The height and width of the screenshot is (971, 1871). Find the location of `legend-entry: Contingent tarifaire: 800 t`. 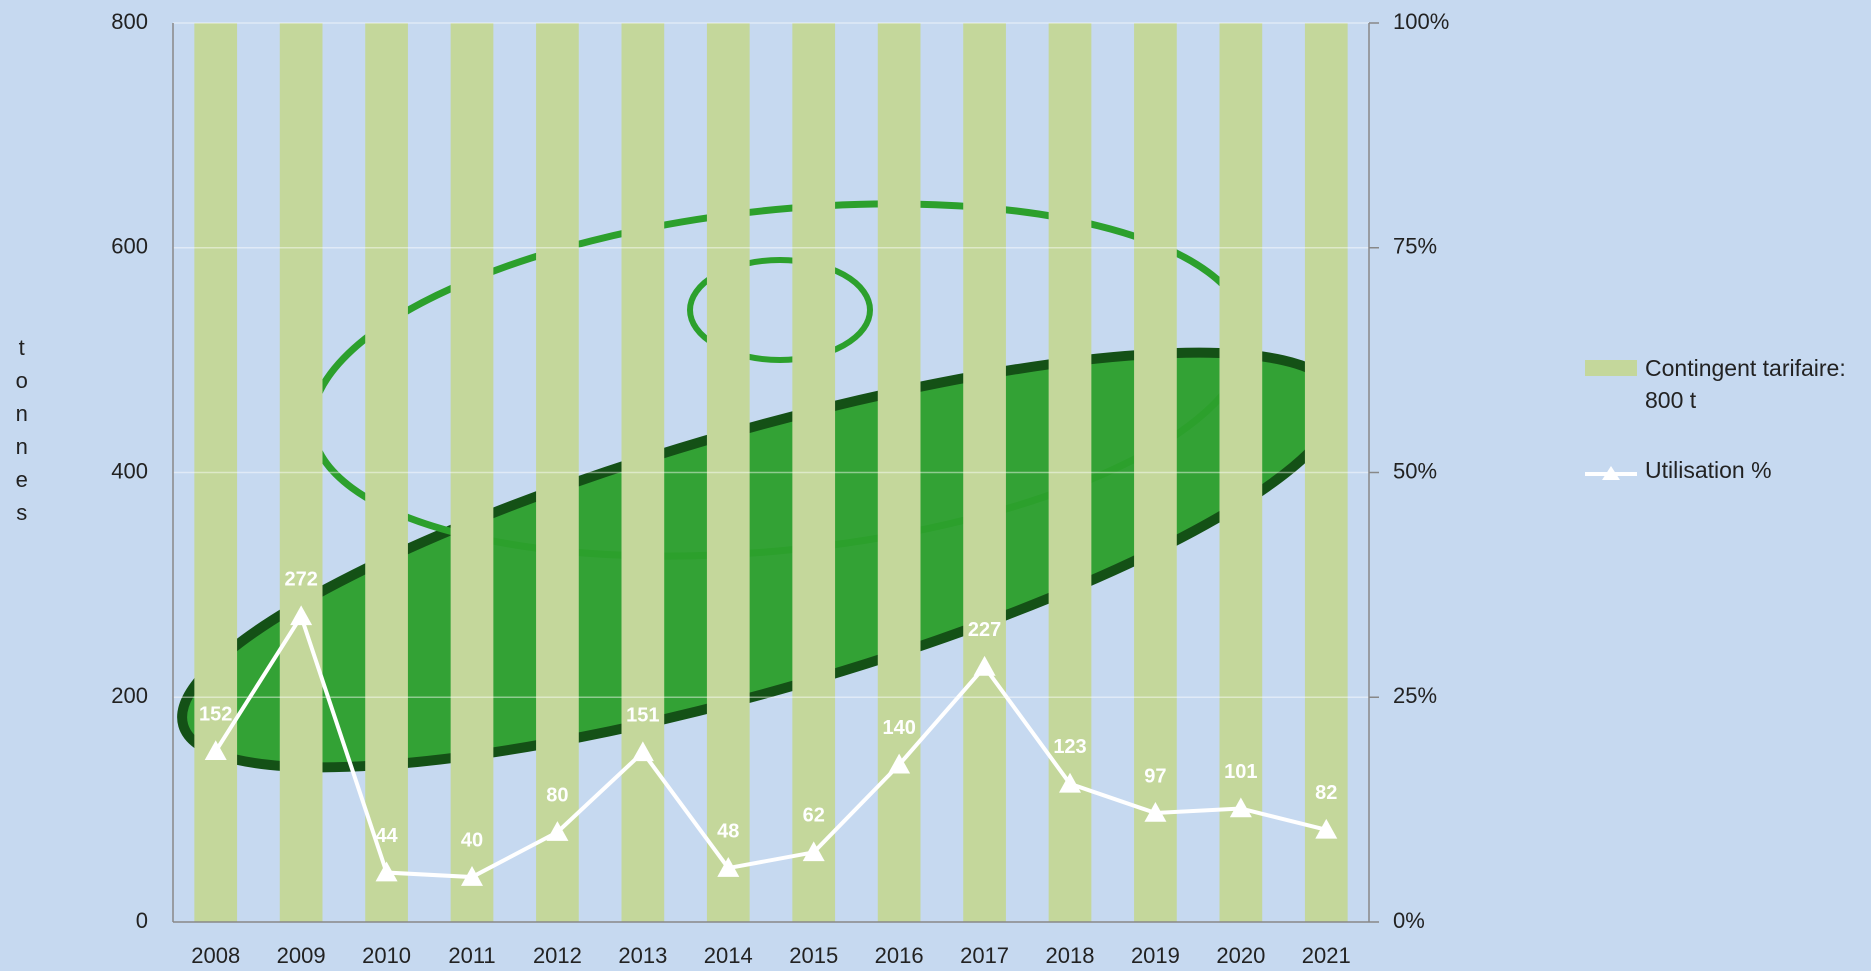

legend-entry: Contingent tarifaire: 800 t is located at coordinates (1725, 384).